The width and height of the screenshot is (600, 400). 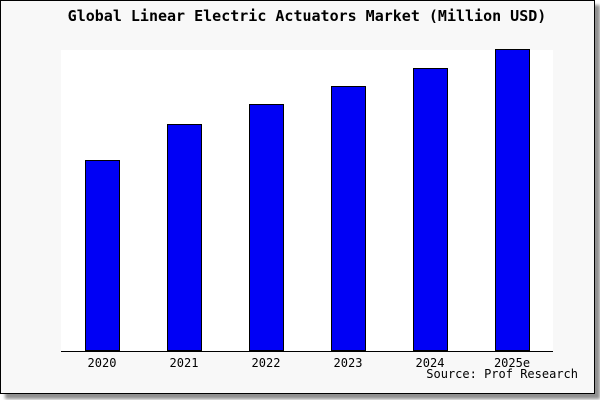 What do you see at coordinates (266, 227) in the screenshot?
I see `bar-2022` at bounding box center [266, 227].